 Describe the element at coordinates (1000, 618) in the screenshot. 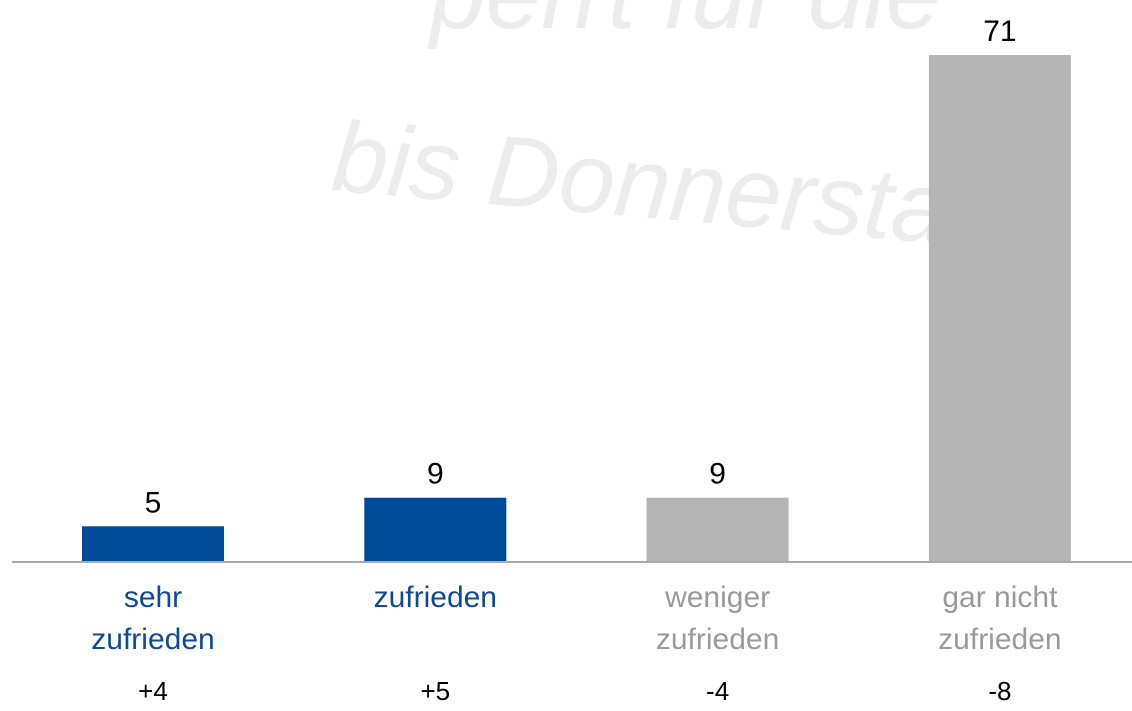

I see `category-label: gar nicht zufrieden` at that location.